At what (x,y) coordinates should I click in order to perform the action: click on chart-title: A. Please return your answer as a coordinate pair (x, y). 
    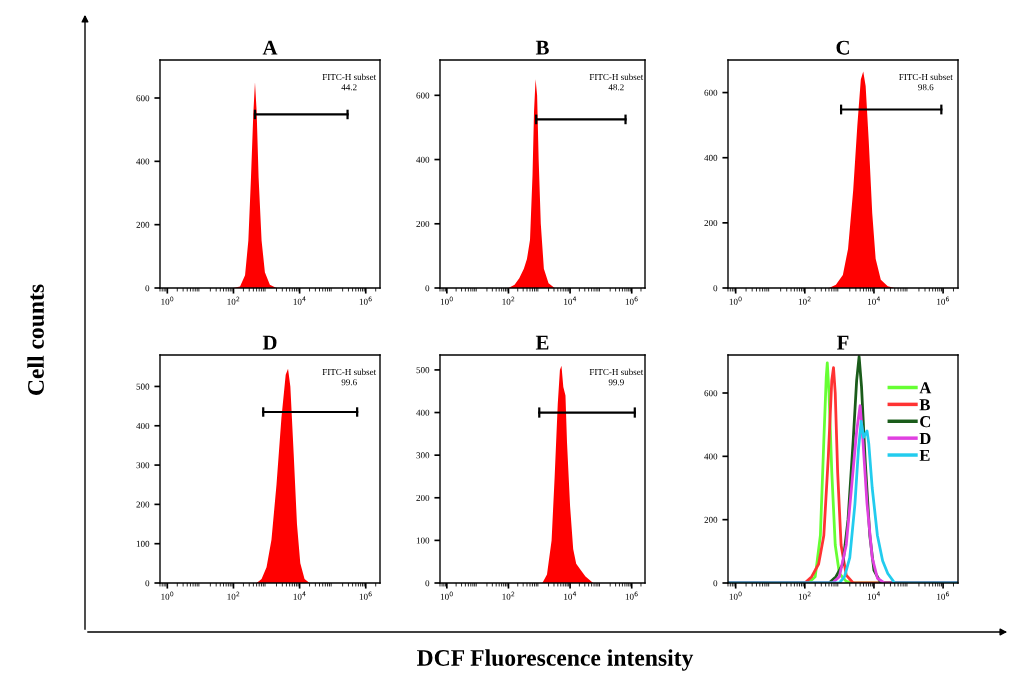
    Looking at the image, I should click on (270, 47).